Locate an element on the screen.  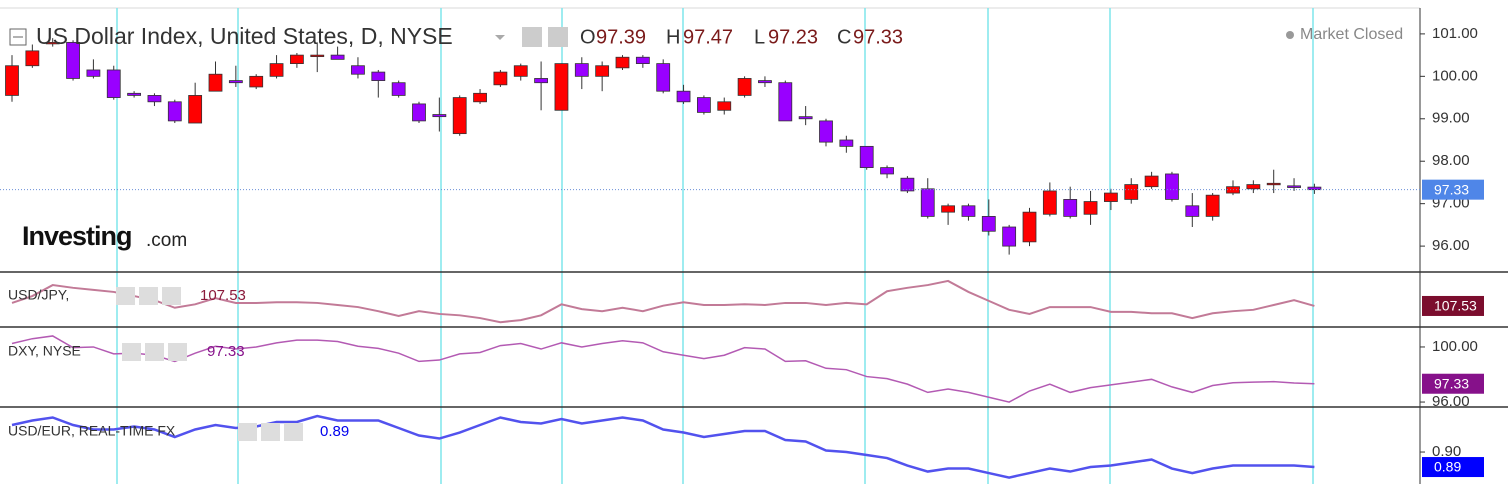
series-name: USD/EUR, REAL-TIME FX is located at coordinates (92, 431).